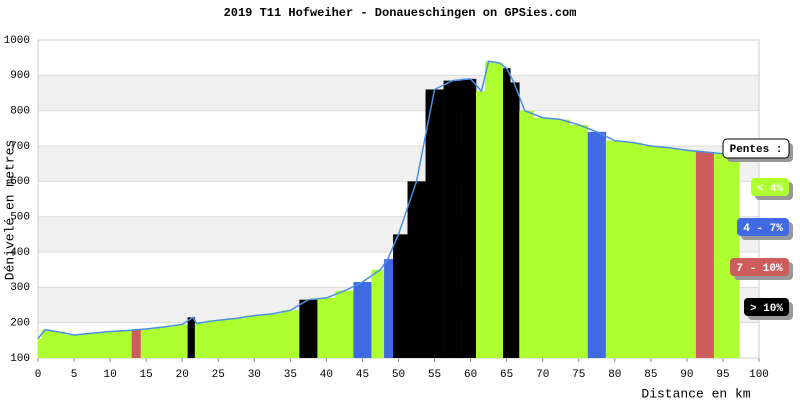 This screenshot has height=400, width=800. Describe the element at coordinates (614, 375) in the screenshot. I see `x-tick-label: 80` at that location.